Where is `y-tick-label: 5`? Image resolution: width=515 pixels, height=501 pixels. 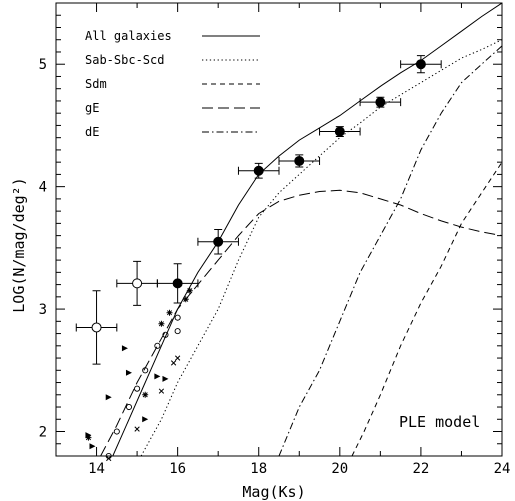
y-tick-label: 5 is located at coordinates (43, 65).